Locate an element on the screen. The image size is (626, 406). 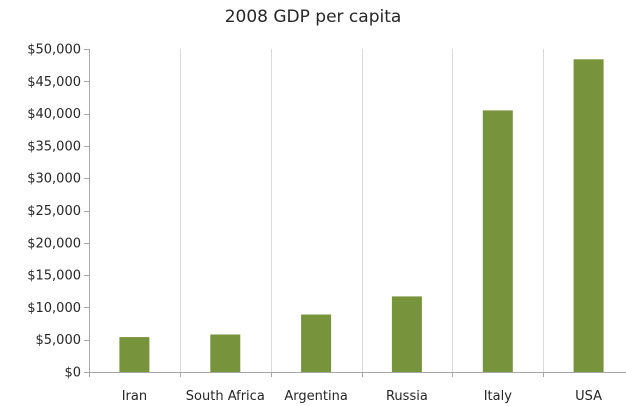
x-tick-label: Argentina is located at coordinates (315, 396).